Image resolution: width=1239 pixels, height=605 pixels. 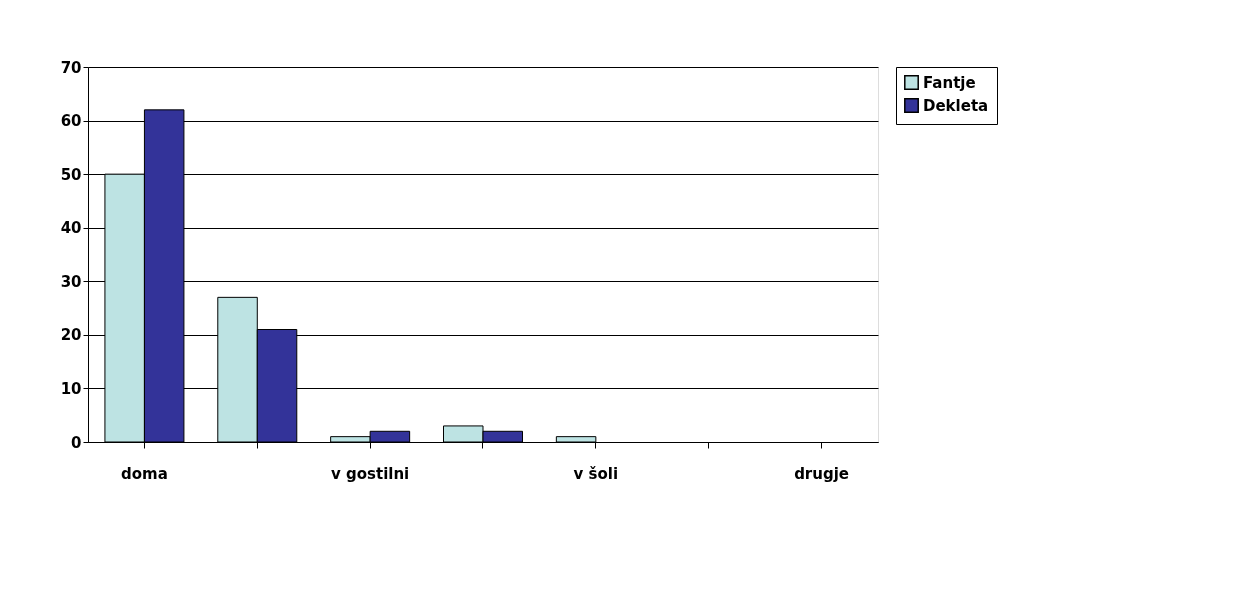 What do you see at coordinates (71, 228) in the screenshot?
I see `y-tick-label: 40` at bounding box center [71, 228].